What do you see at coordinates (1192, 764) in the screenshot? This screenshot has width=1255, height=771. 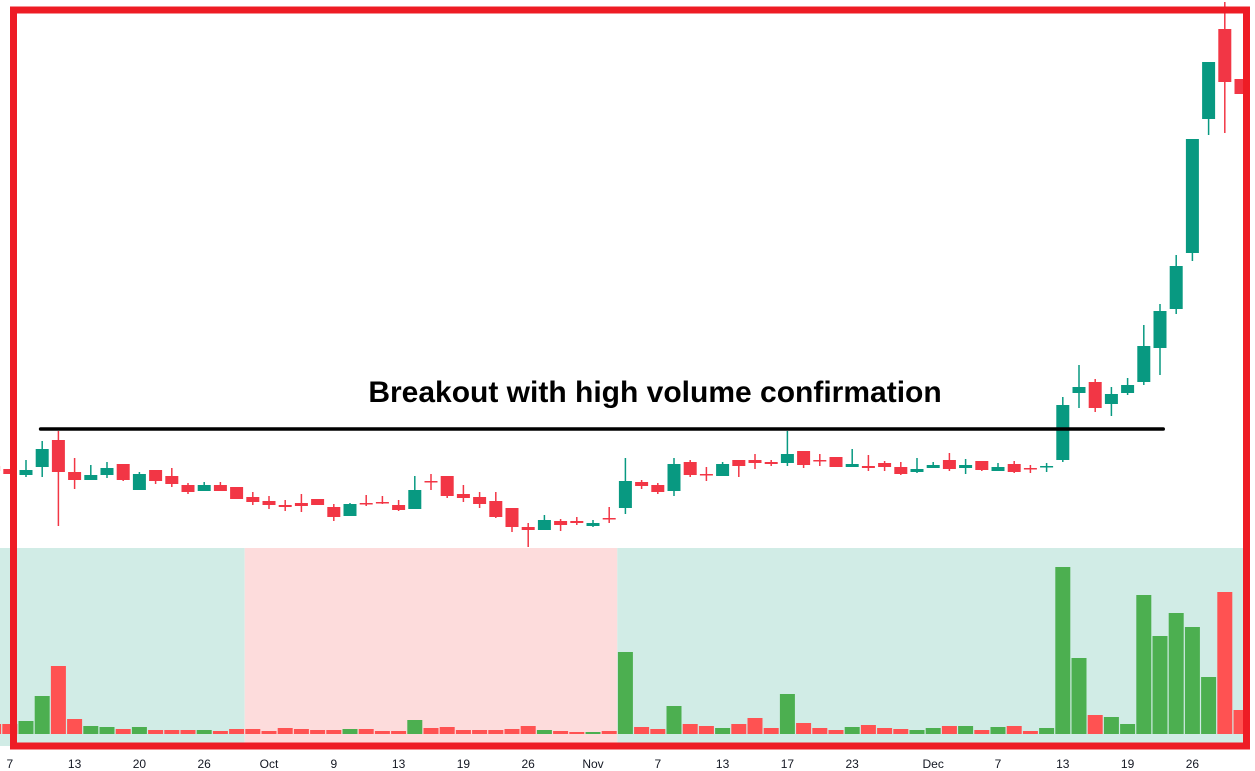 I see `x-tick-label: 26` at bounding box center [1192, 764].